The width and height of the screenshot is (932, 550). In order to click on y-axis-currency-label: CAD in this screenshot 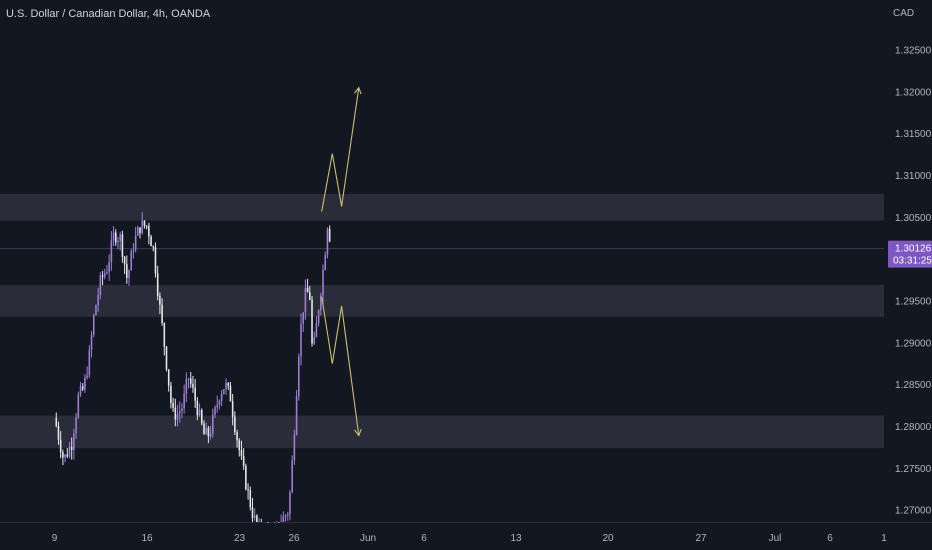, I will do `click(903, 13)`.